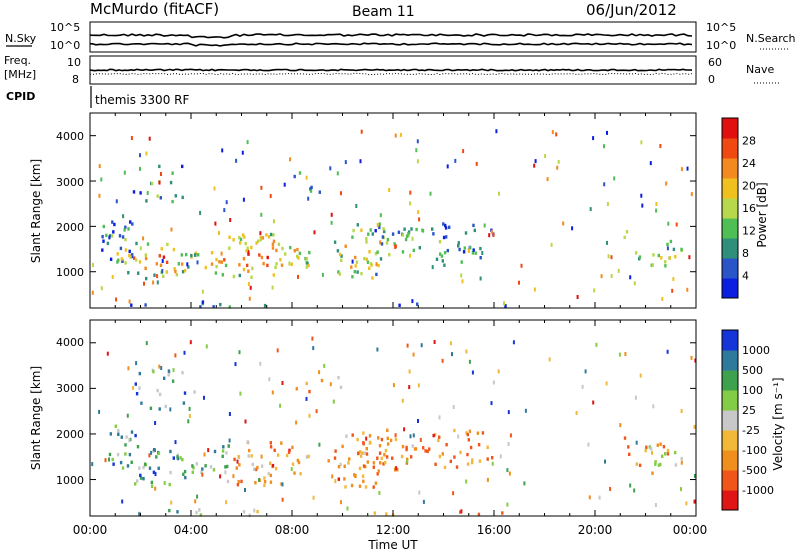 Image resolution: width=800 pixels, height=554 pixels. I want to click on nsky-tick-bottom: 10^0, so click(65, 45).